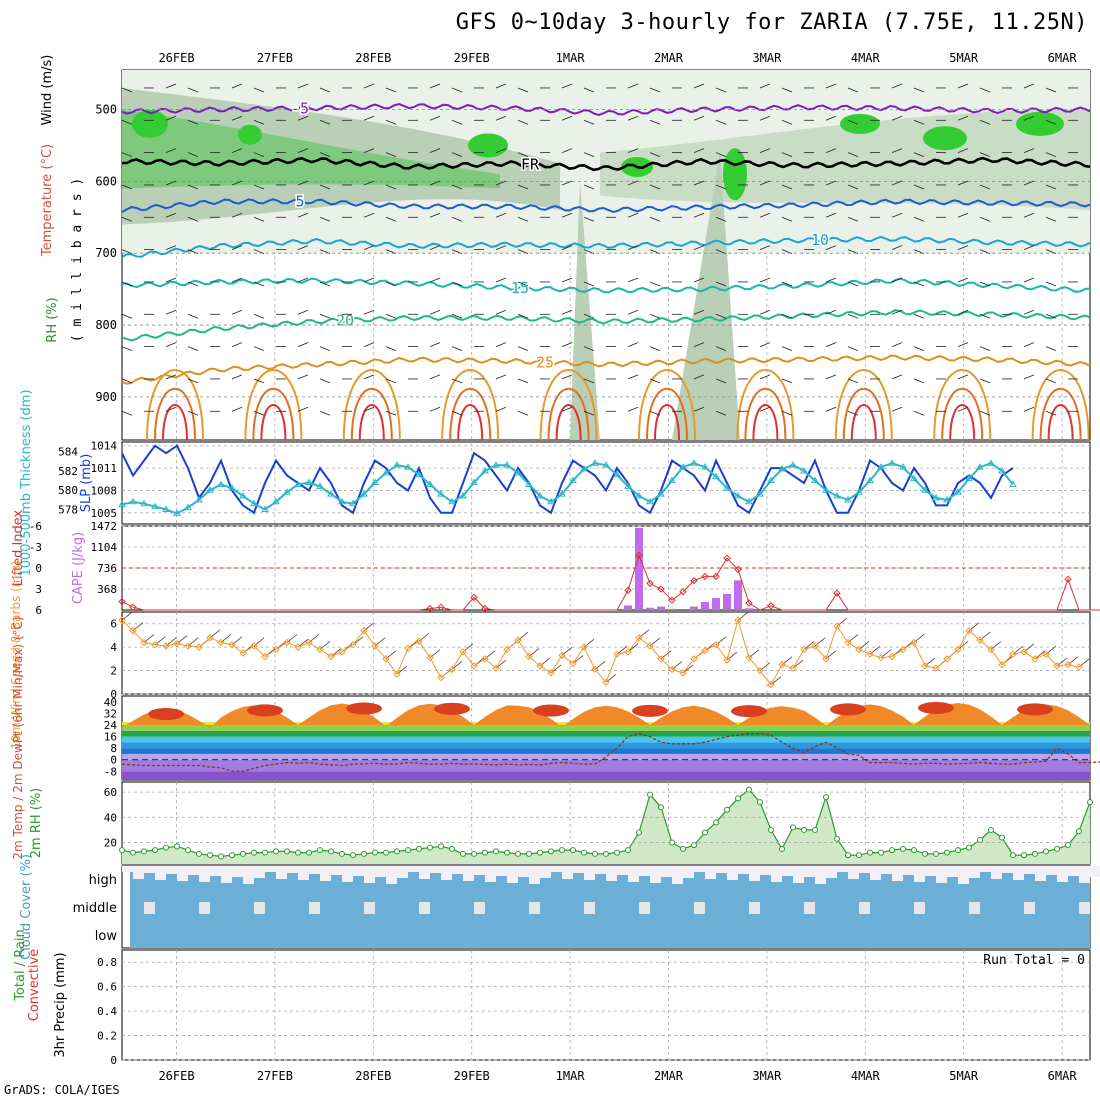  I want to click on li-tick-label: -3, so click(35, 547).